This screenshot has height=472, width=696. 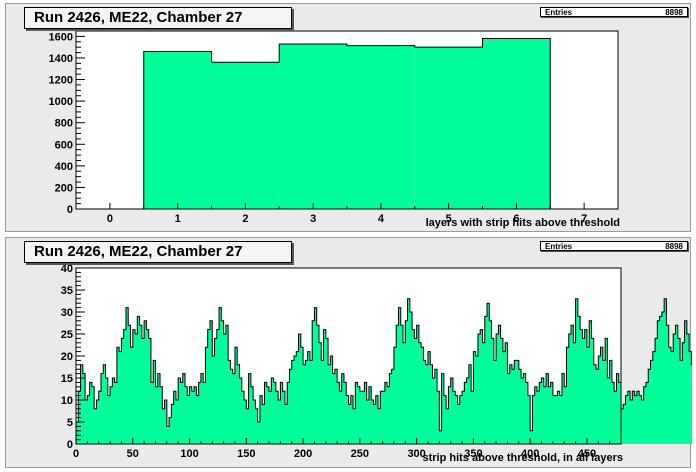 What do you see at coordinates (67, 291) in the screenshot?
I see `y-tick-label: 35` at bounding box center [67, 291].